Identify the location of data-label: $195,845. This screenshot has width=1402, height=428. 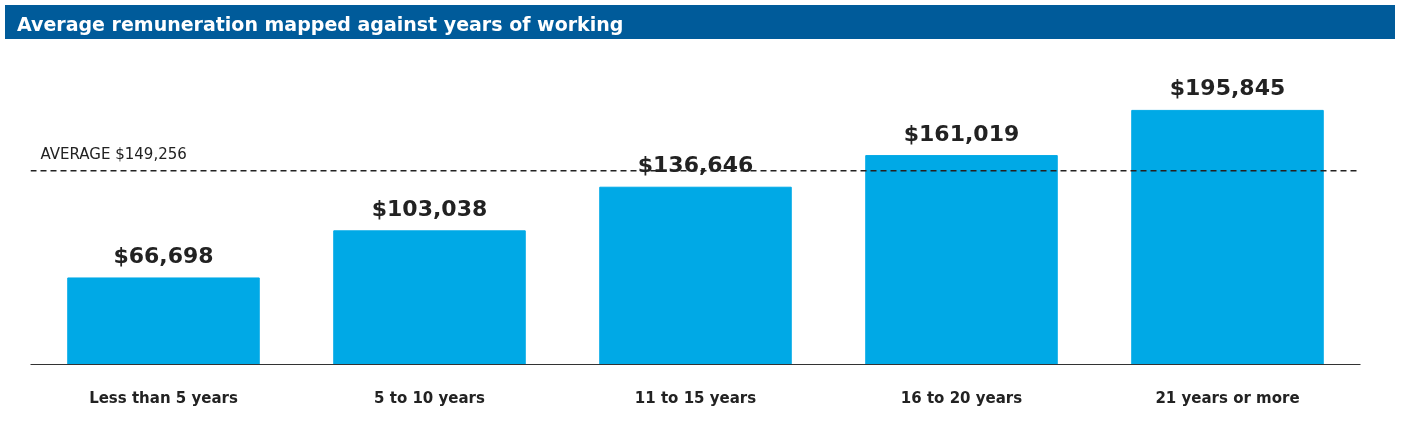
(1227, 88).